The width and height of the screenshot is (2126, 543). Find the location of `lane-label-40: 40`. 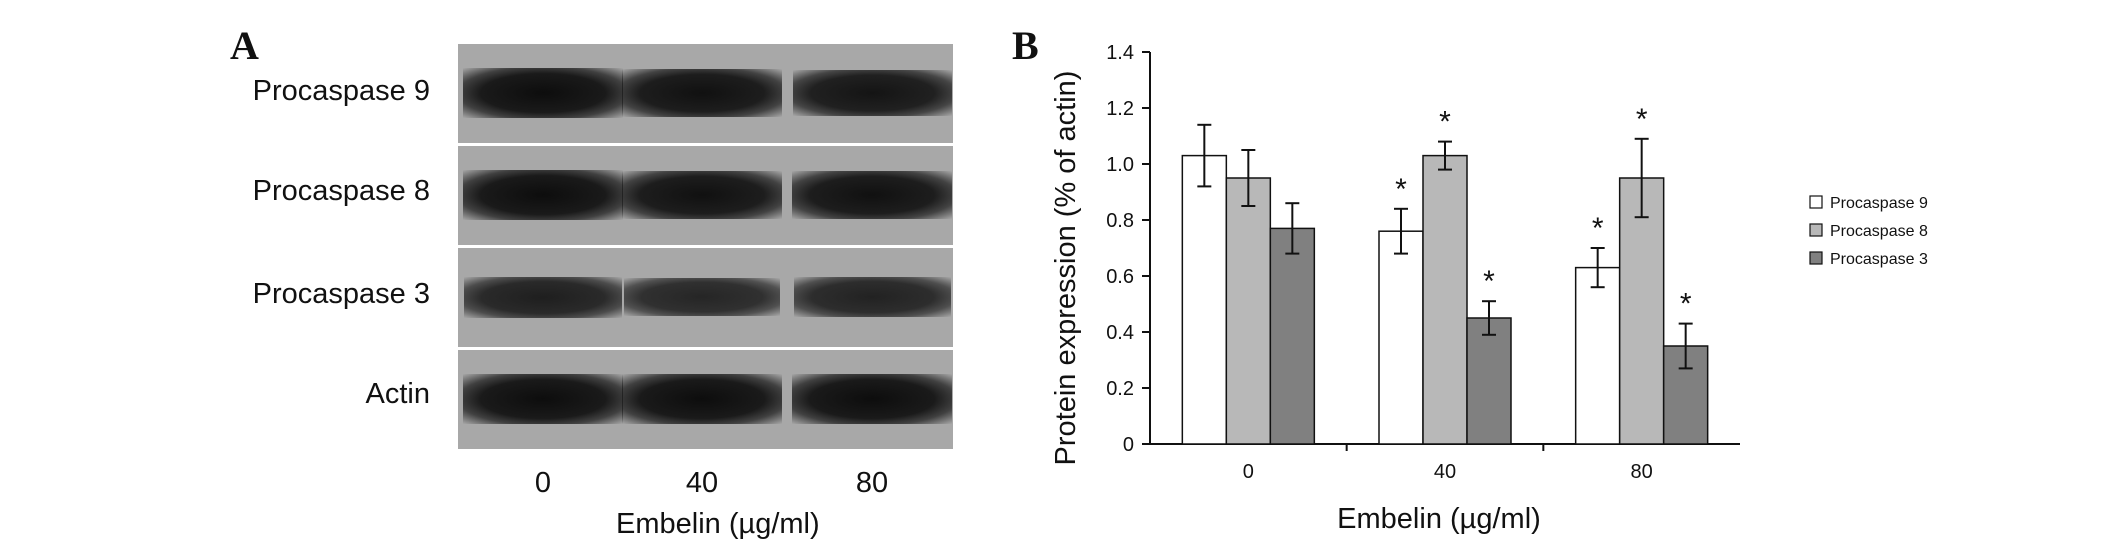

lane-label-40: 40 is located at coordinates (702, 483).